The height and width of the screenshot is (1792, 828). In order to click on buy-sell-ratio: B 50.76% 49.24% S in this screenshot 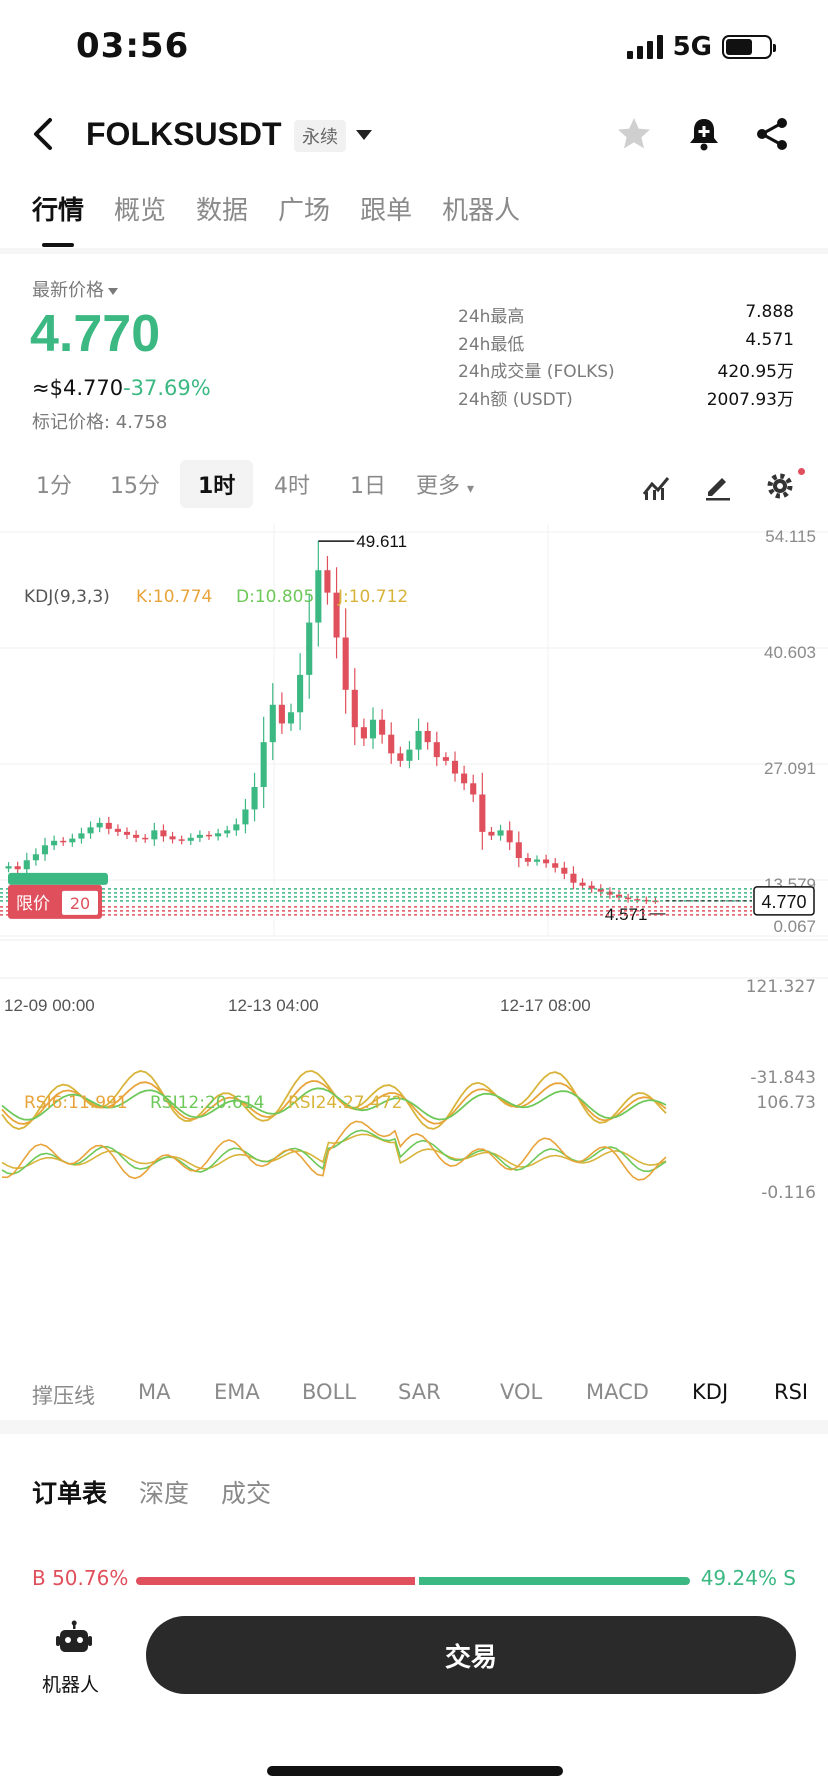, I will do `click(414, 1581)`.